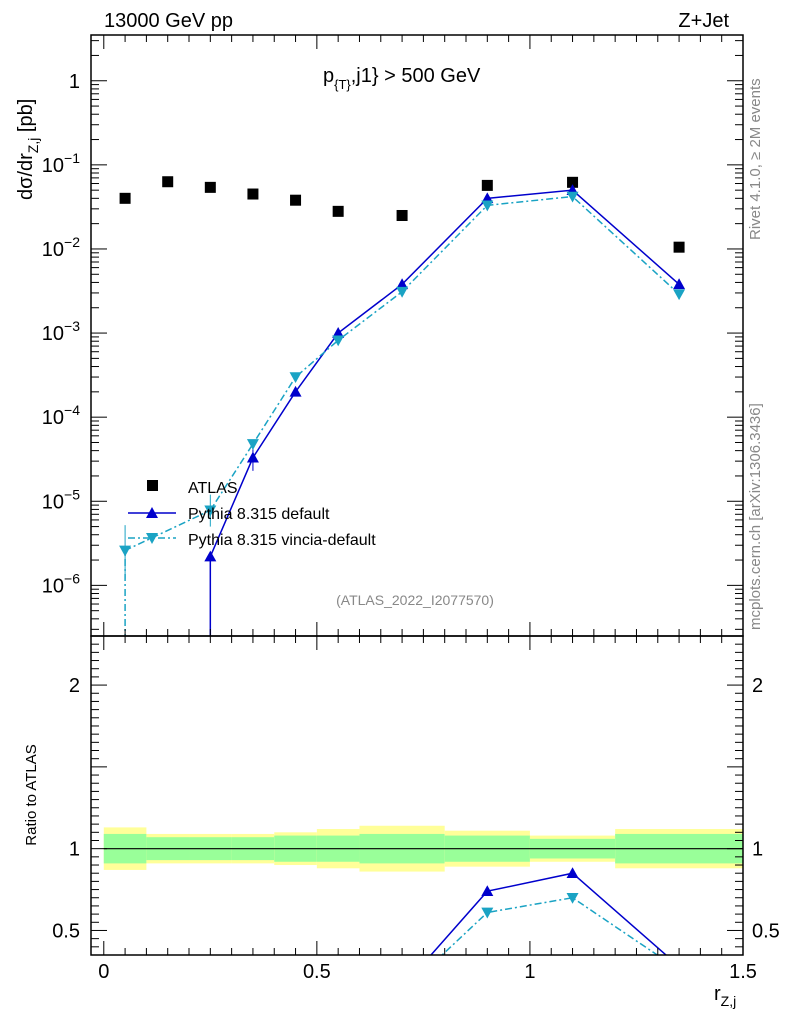 This screenshot has height=1024, width=786. What do you see at coordinates (282, 540) in the screenshot?
I see `legend-label-vincia: Pythia 8.315 vincia-default` at bounding box center [282, 540].